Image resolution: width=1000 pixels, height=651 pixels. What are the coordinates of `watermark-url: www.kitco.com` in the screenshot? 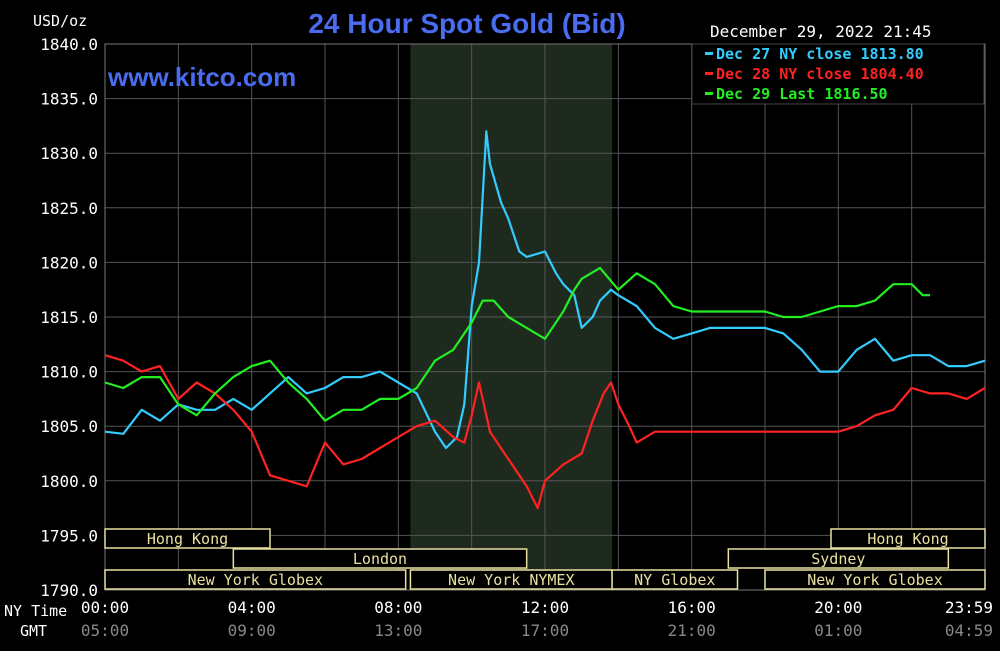 It's located at (201, 77).